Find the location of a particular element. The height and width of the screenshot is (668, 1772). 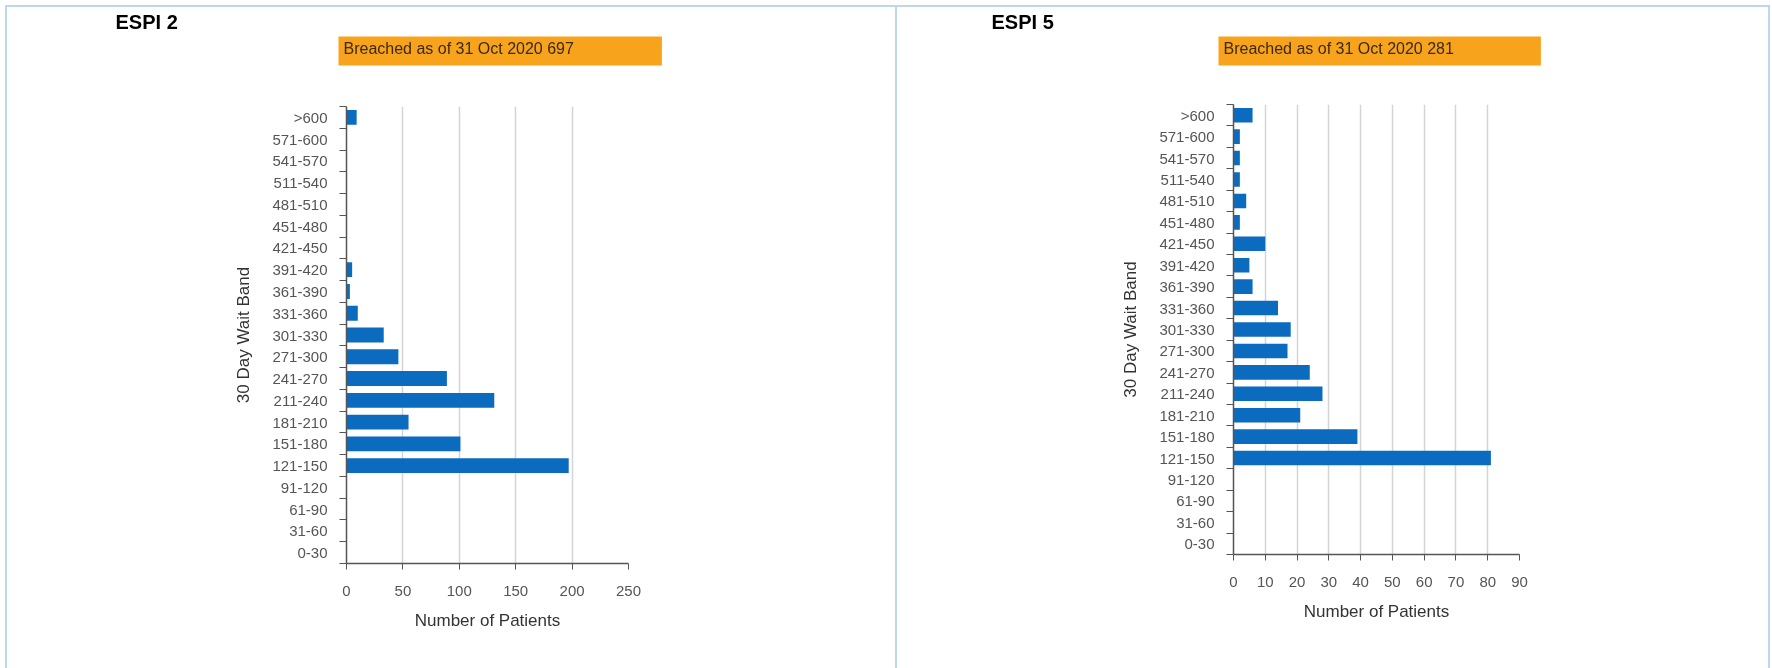

x-tick-label: 20 is located at coordinates (1297, 581).